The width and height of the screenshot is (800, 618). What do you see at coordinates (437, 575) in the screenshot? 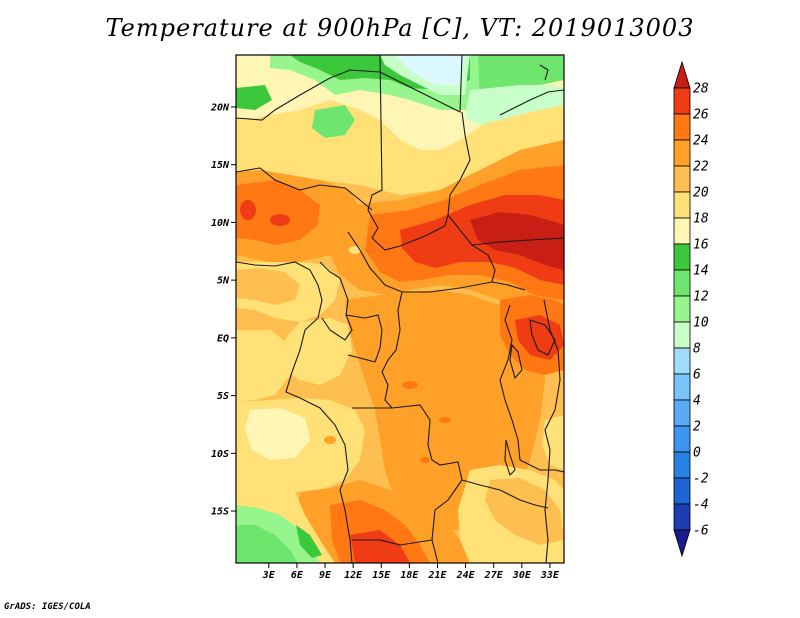
I see `lon-tick-label: 21E` at bounding box center [437, 575].